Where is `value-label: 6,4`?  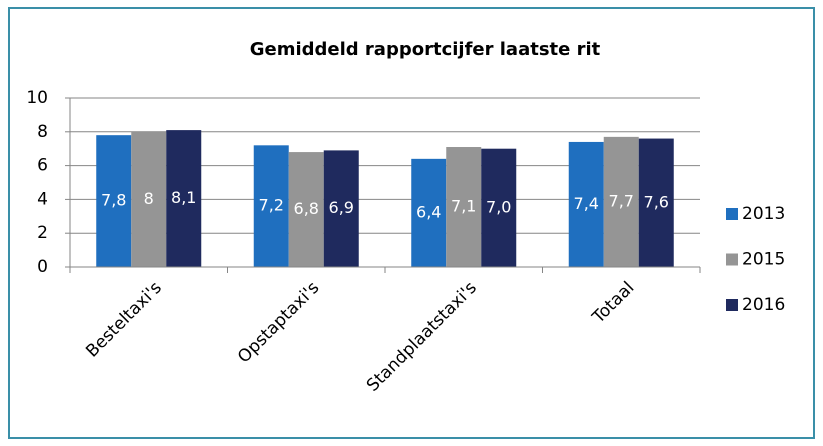 value-label: 6,4 is located at coordinates (428, 211).